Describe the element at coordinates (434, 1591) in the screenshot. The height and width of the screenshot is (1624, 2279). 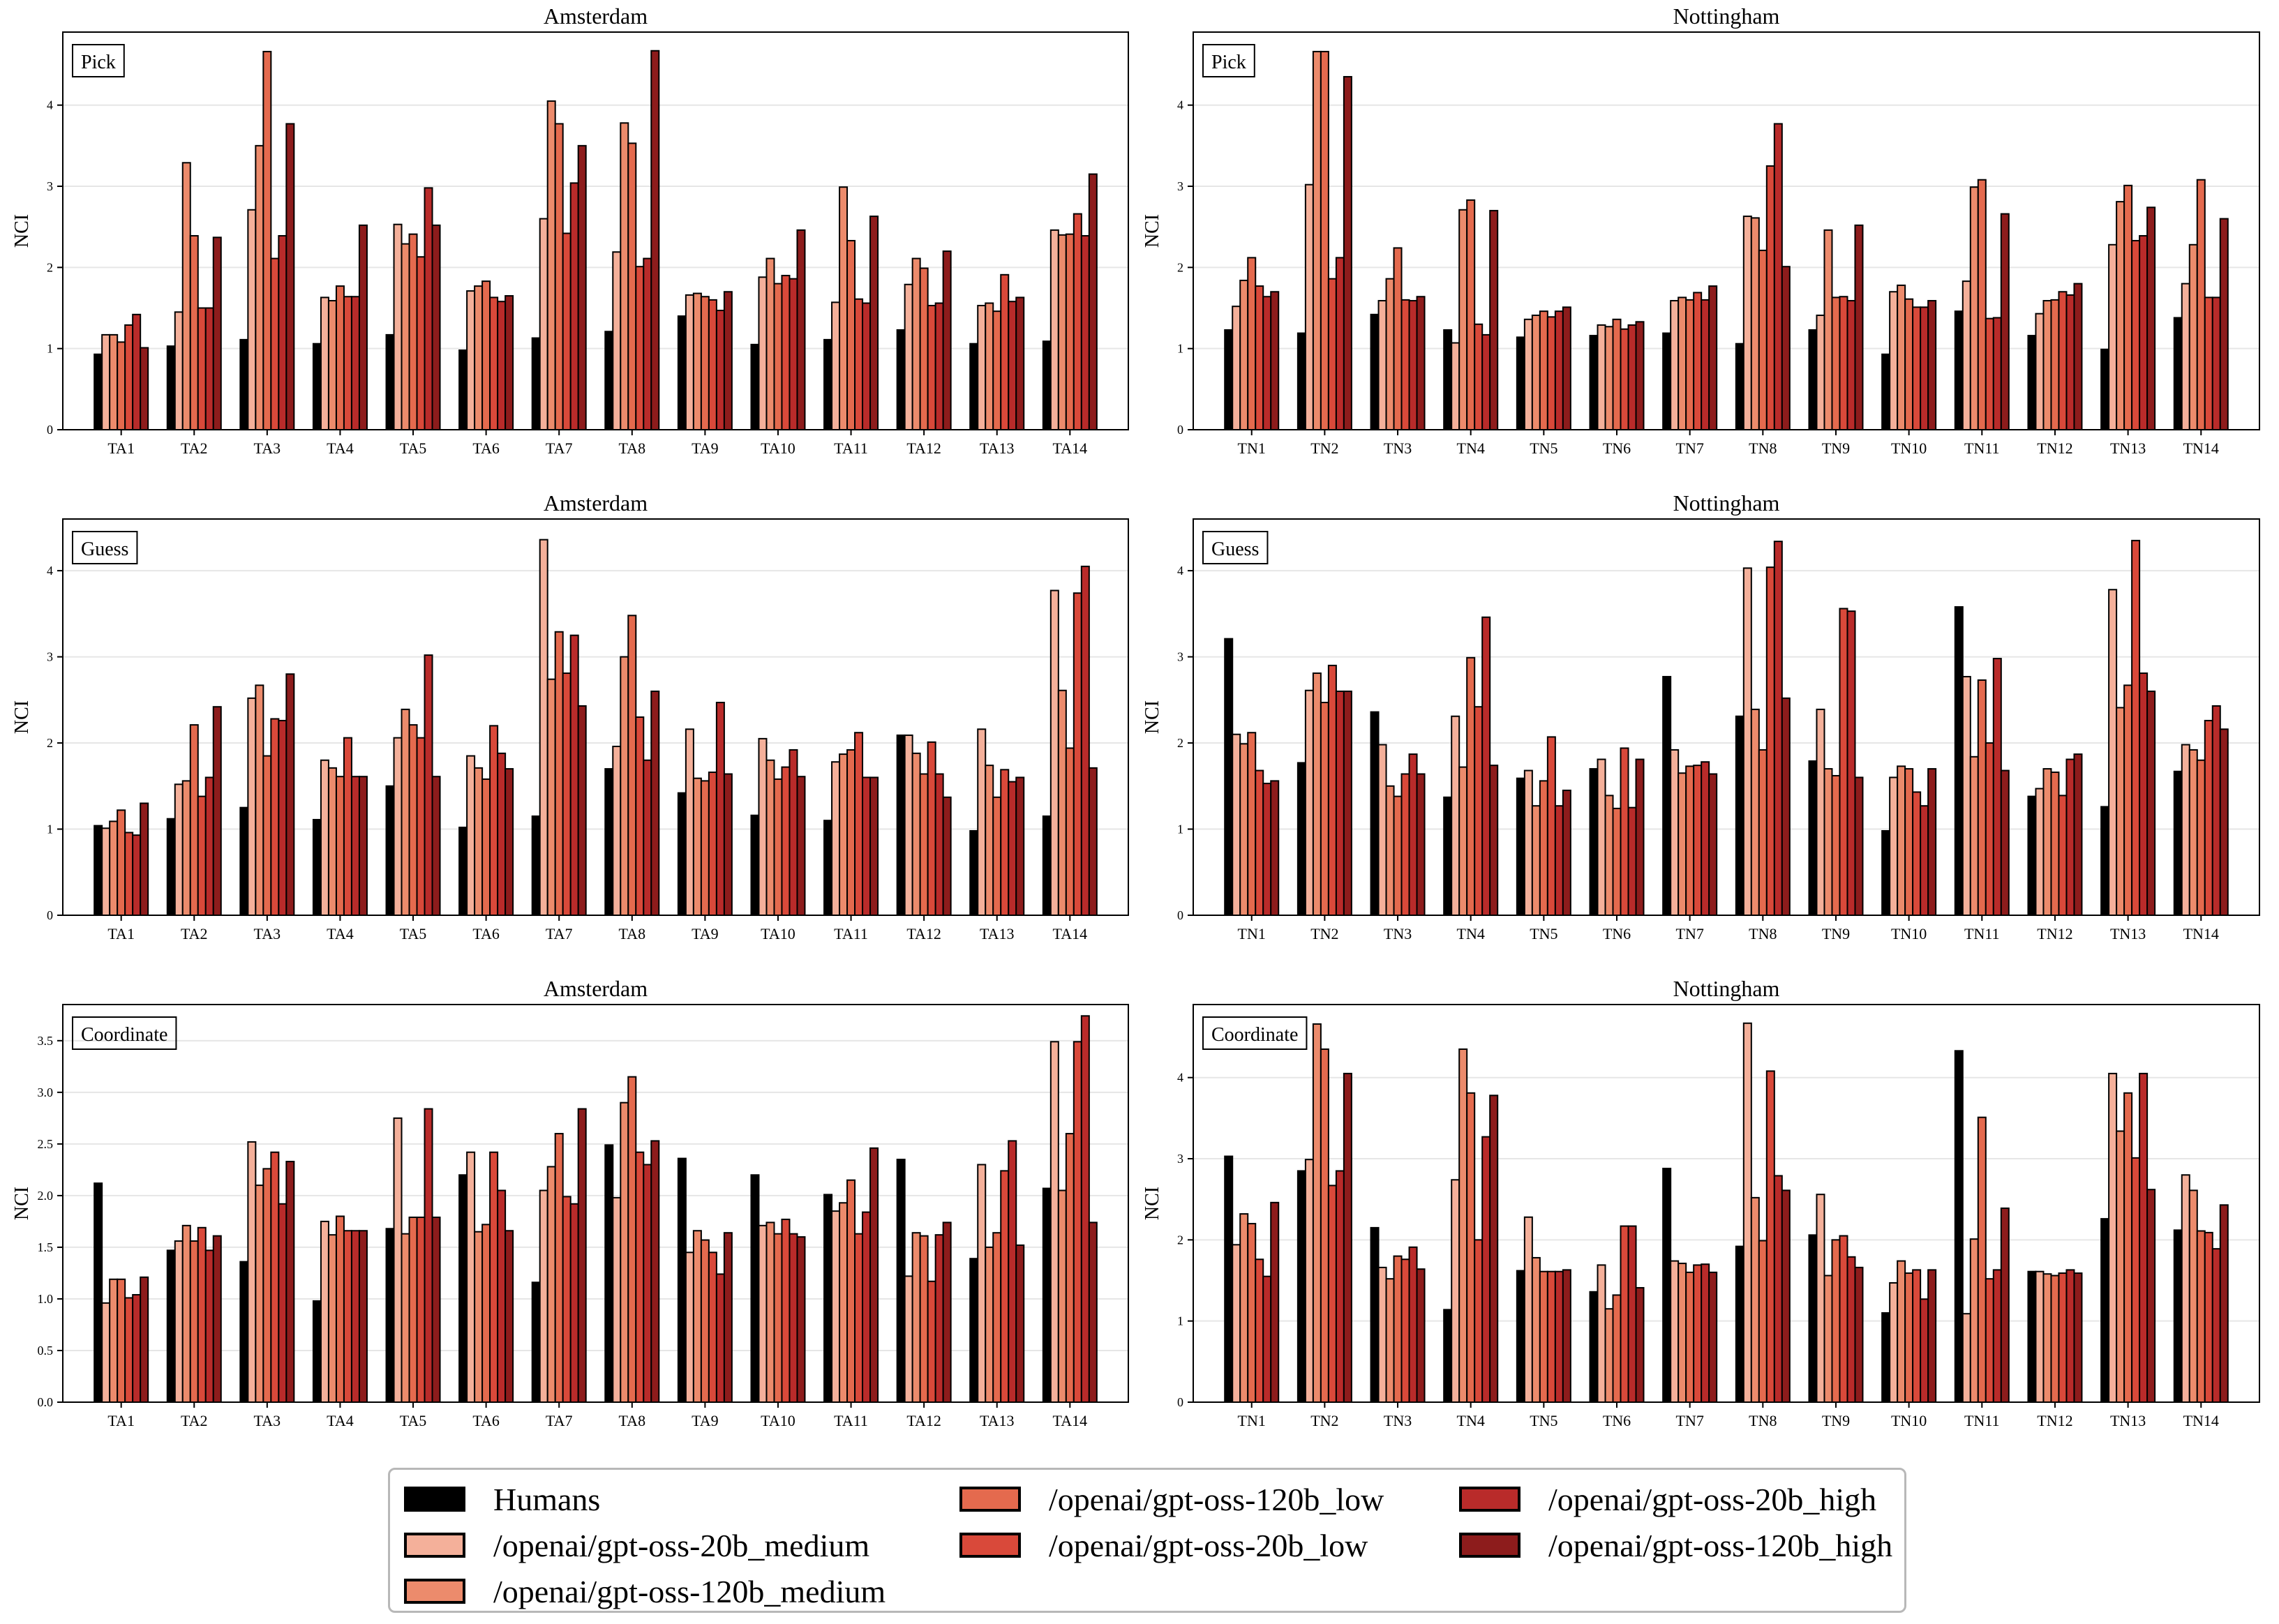
I see `legend-swatch` at that location.